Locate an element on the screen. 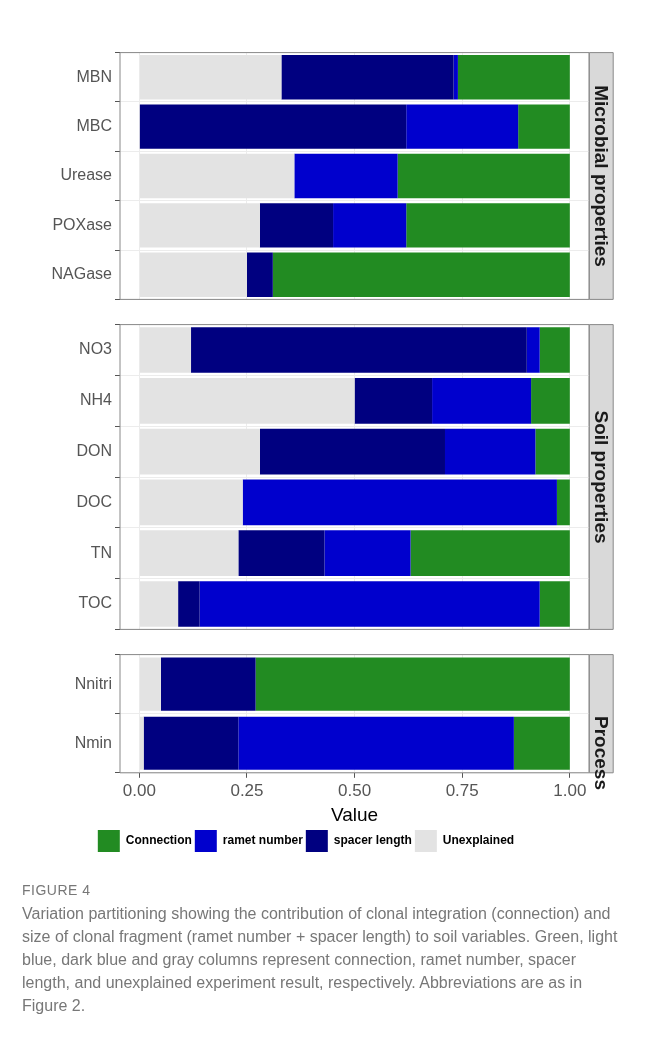 Image resolution: width=648 pixels, height=1049 pixels. y-tick-label: NO3 is located at coordinates (96, 349).